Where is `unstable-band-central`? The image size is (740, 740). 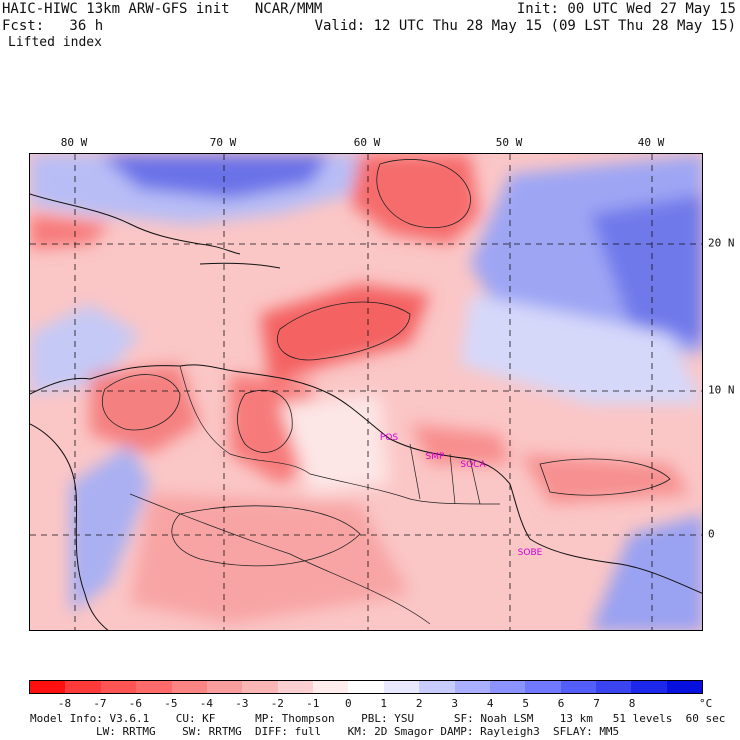
unstable-band-central is located at coordinates (345, 334).